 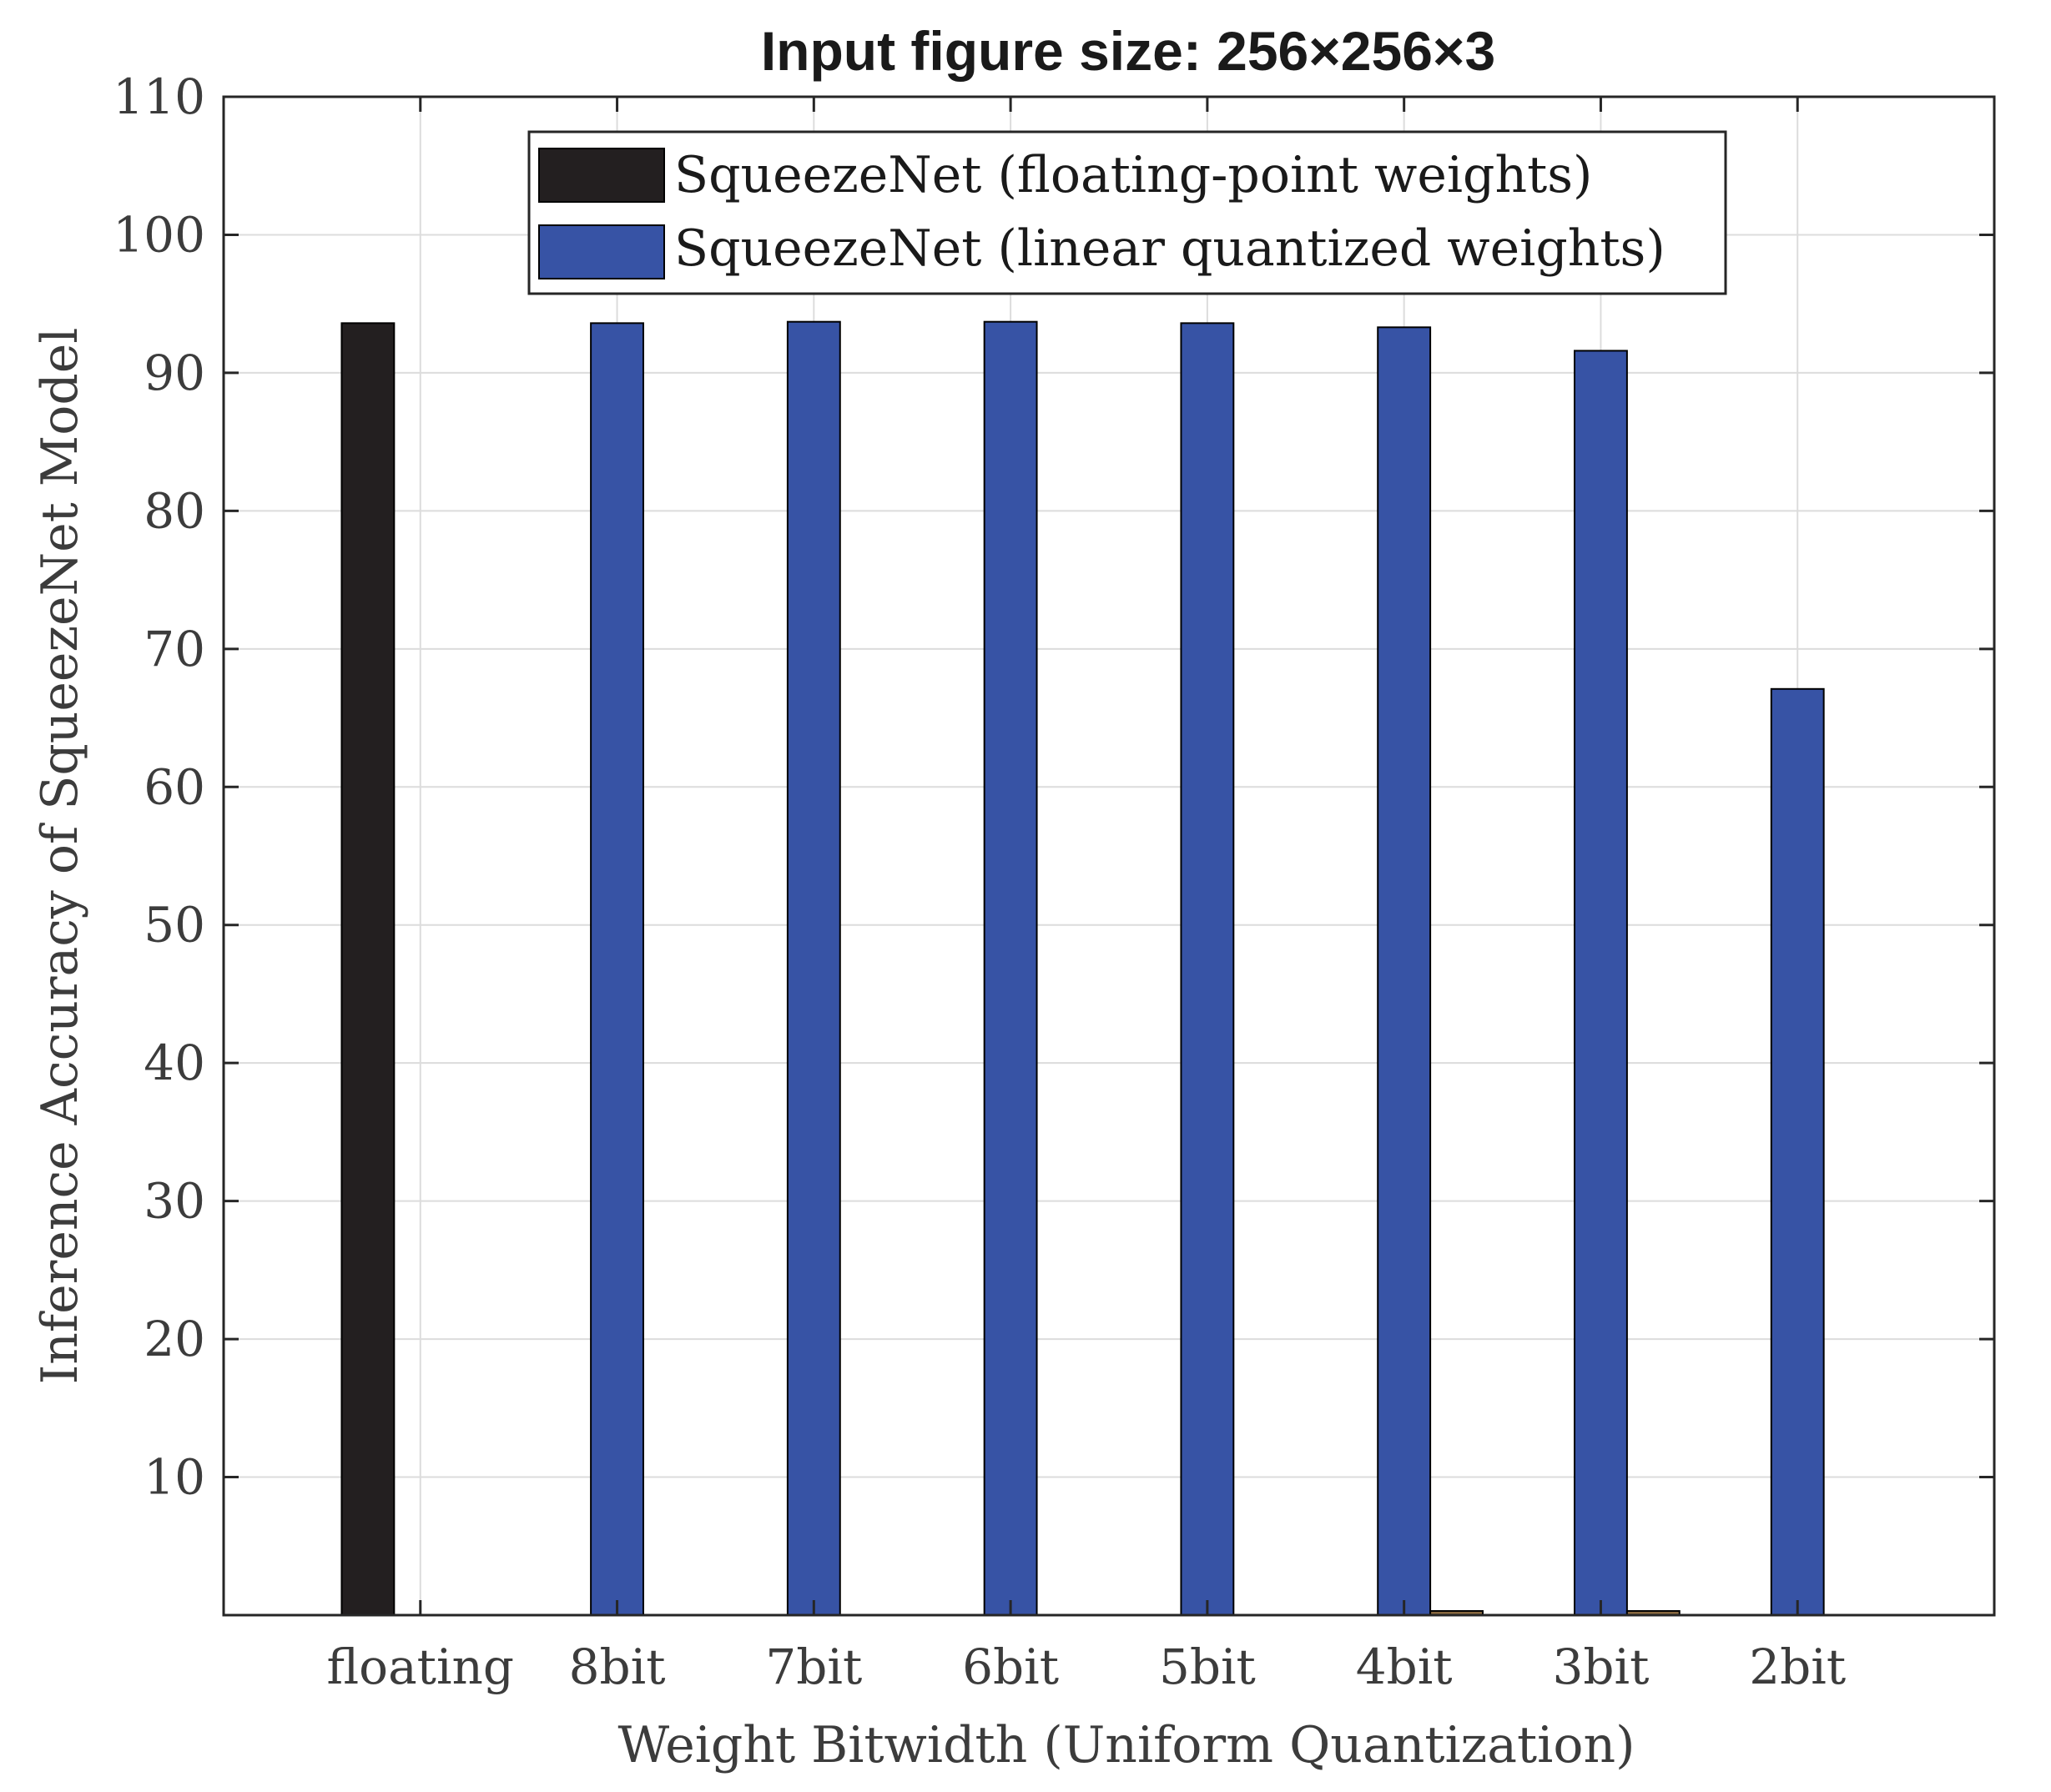 What do you see at coordinates (1126, 1745) in the screenshot?
I see `x-axis-label: Weight Bitwidth (Uniform Quantization)` at bounding box center [1126, 1745].